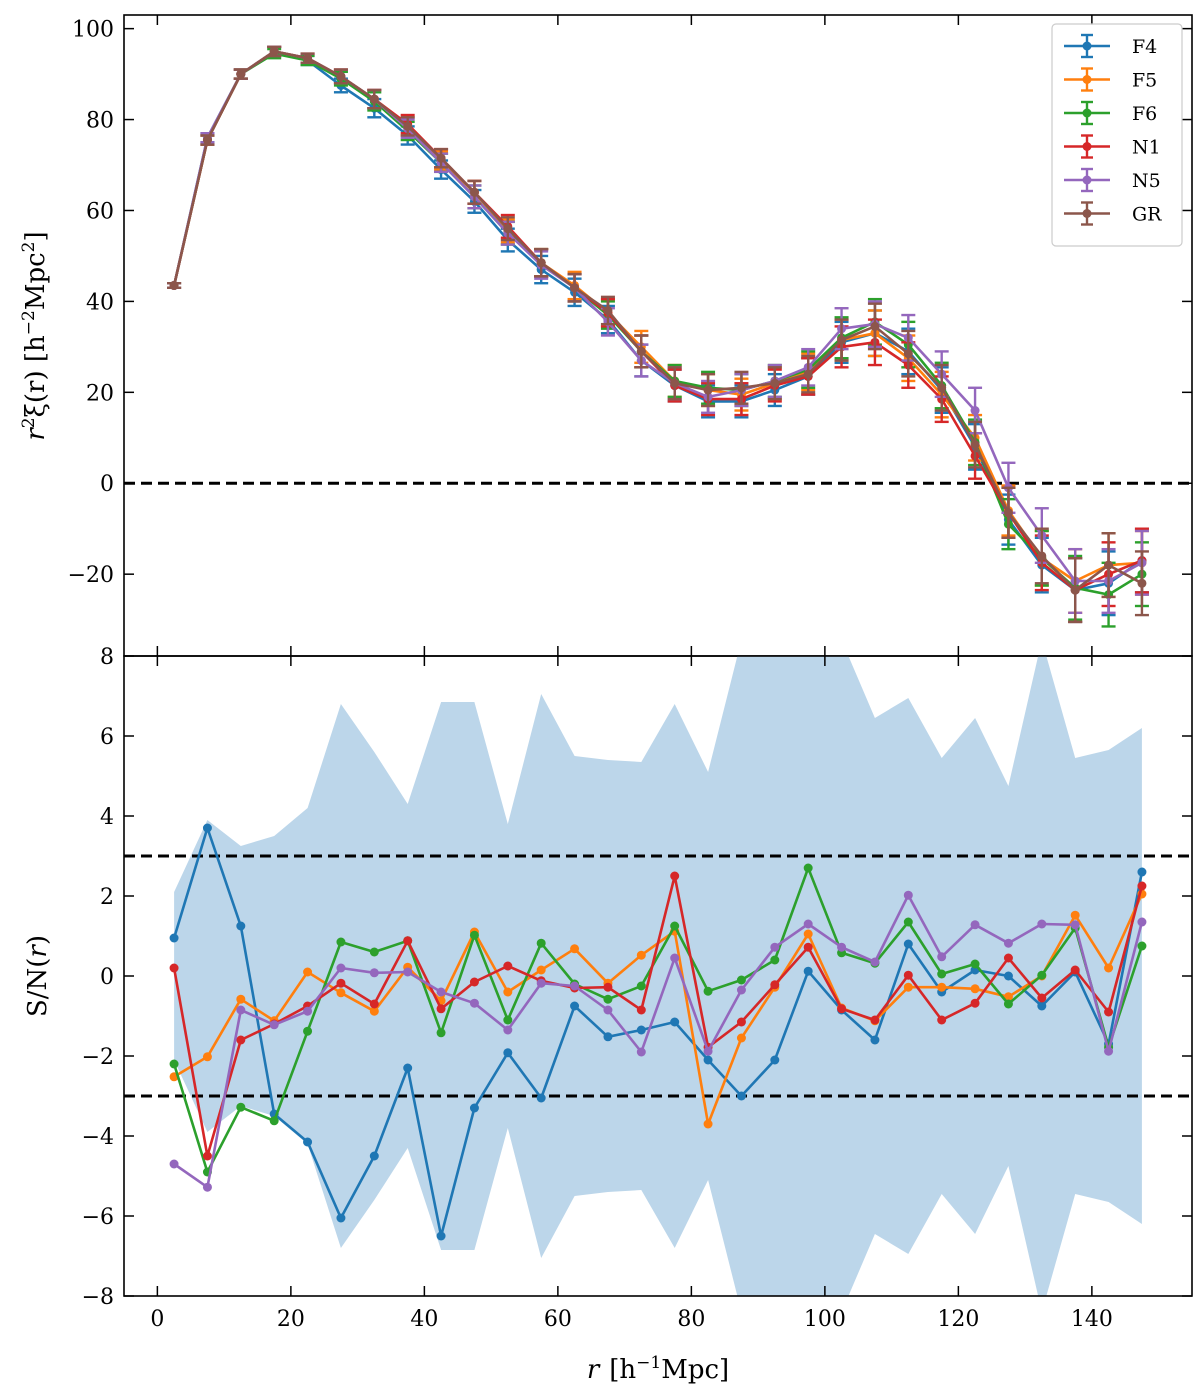  Describe the element at coordinates (424, 1319) in the screenshot. I see `x-tick-label: 40` at that location.